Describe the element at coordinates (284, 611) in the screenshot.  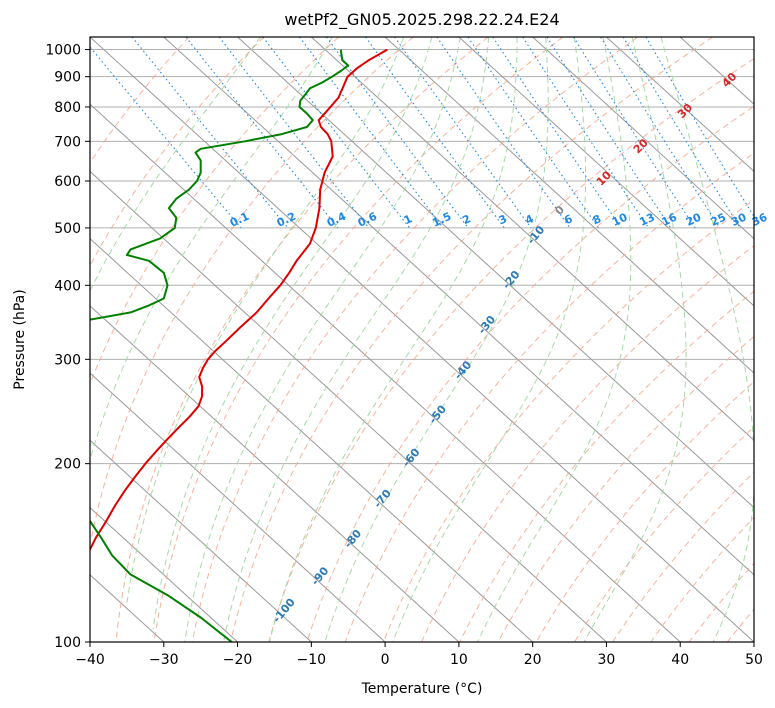
I see `moist-adiabat-label: -100` at that location.